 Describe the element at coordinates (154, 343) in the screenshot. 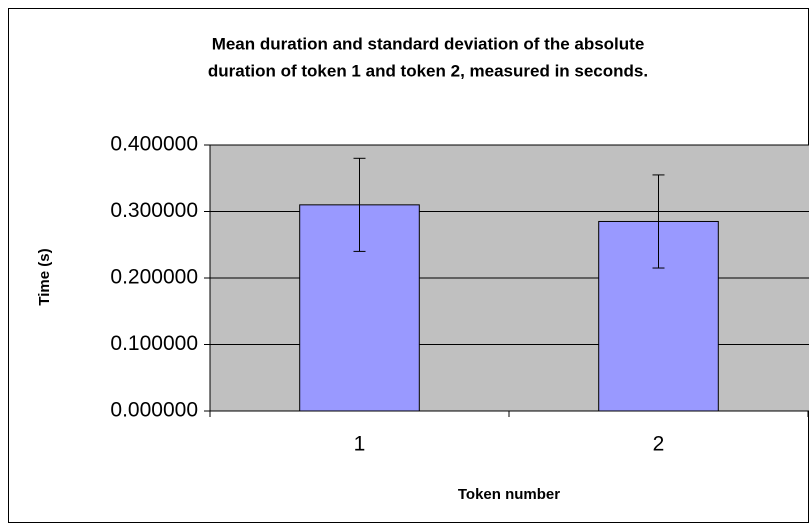

I see `y-tick-label: 0.100000` at that location.